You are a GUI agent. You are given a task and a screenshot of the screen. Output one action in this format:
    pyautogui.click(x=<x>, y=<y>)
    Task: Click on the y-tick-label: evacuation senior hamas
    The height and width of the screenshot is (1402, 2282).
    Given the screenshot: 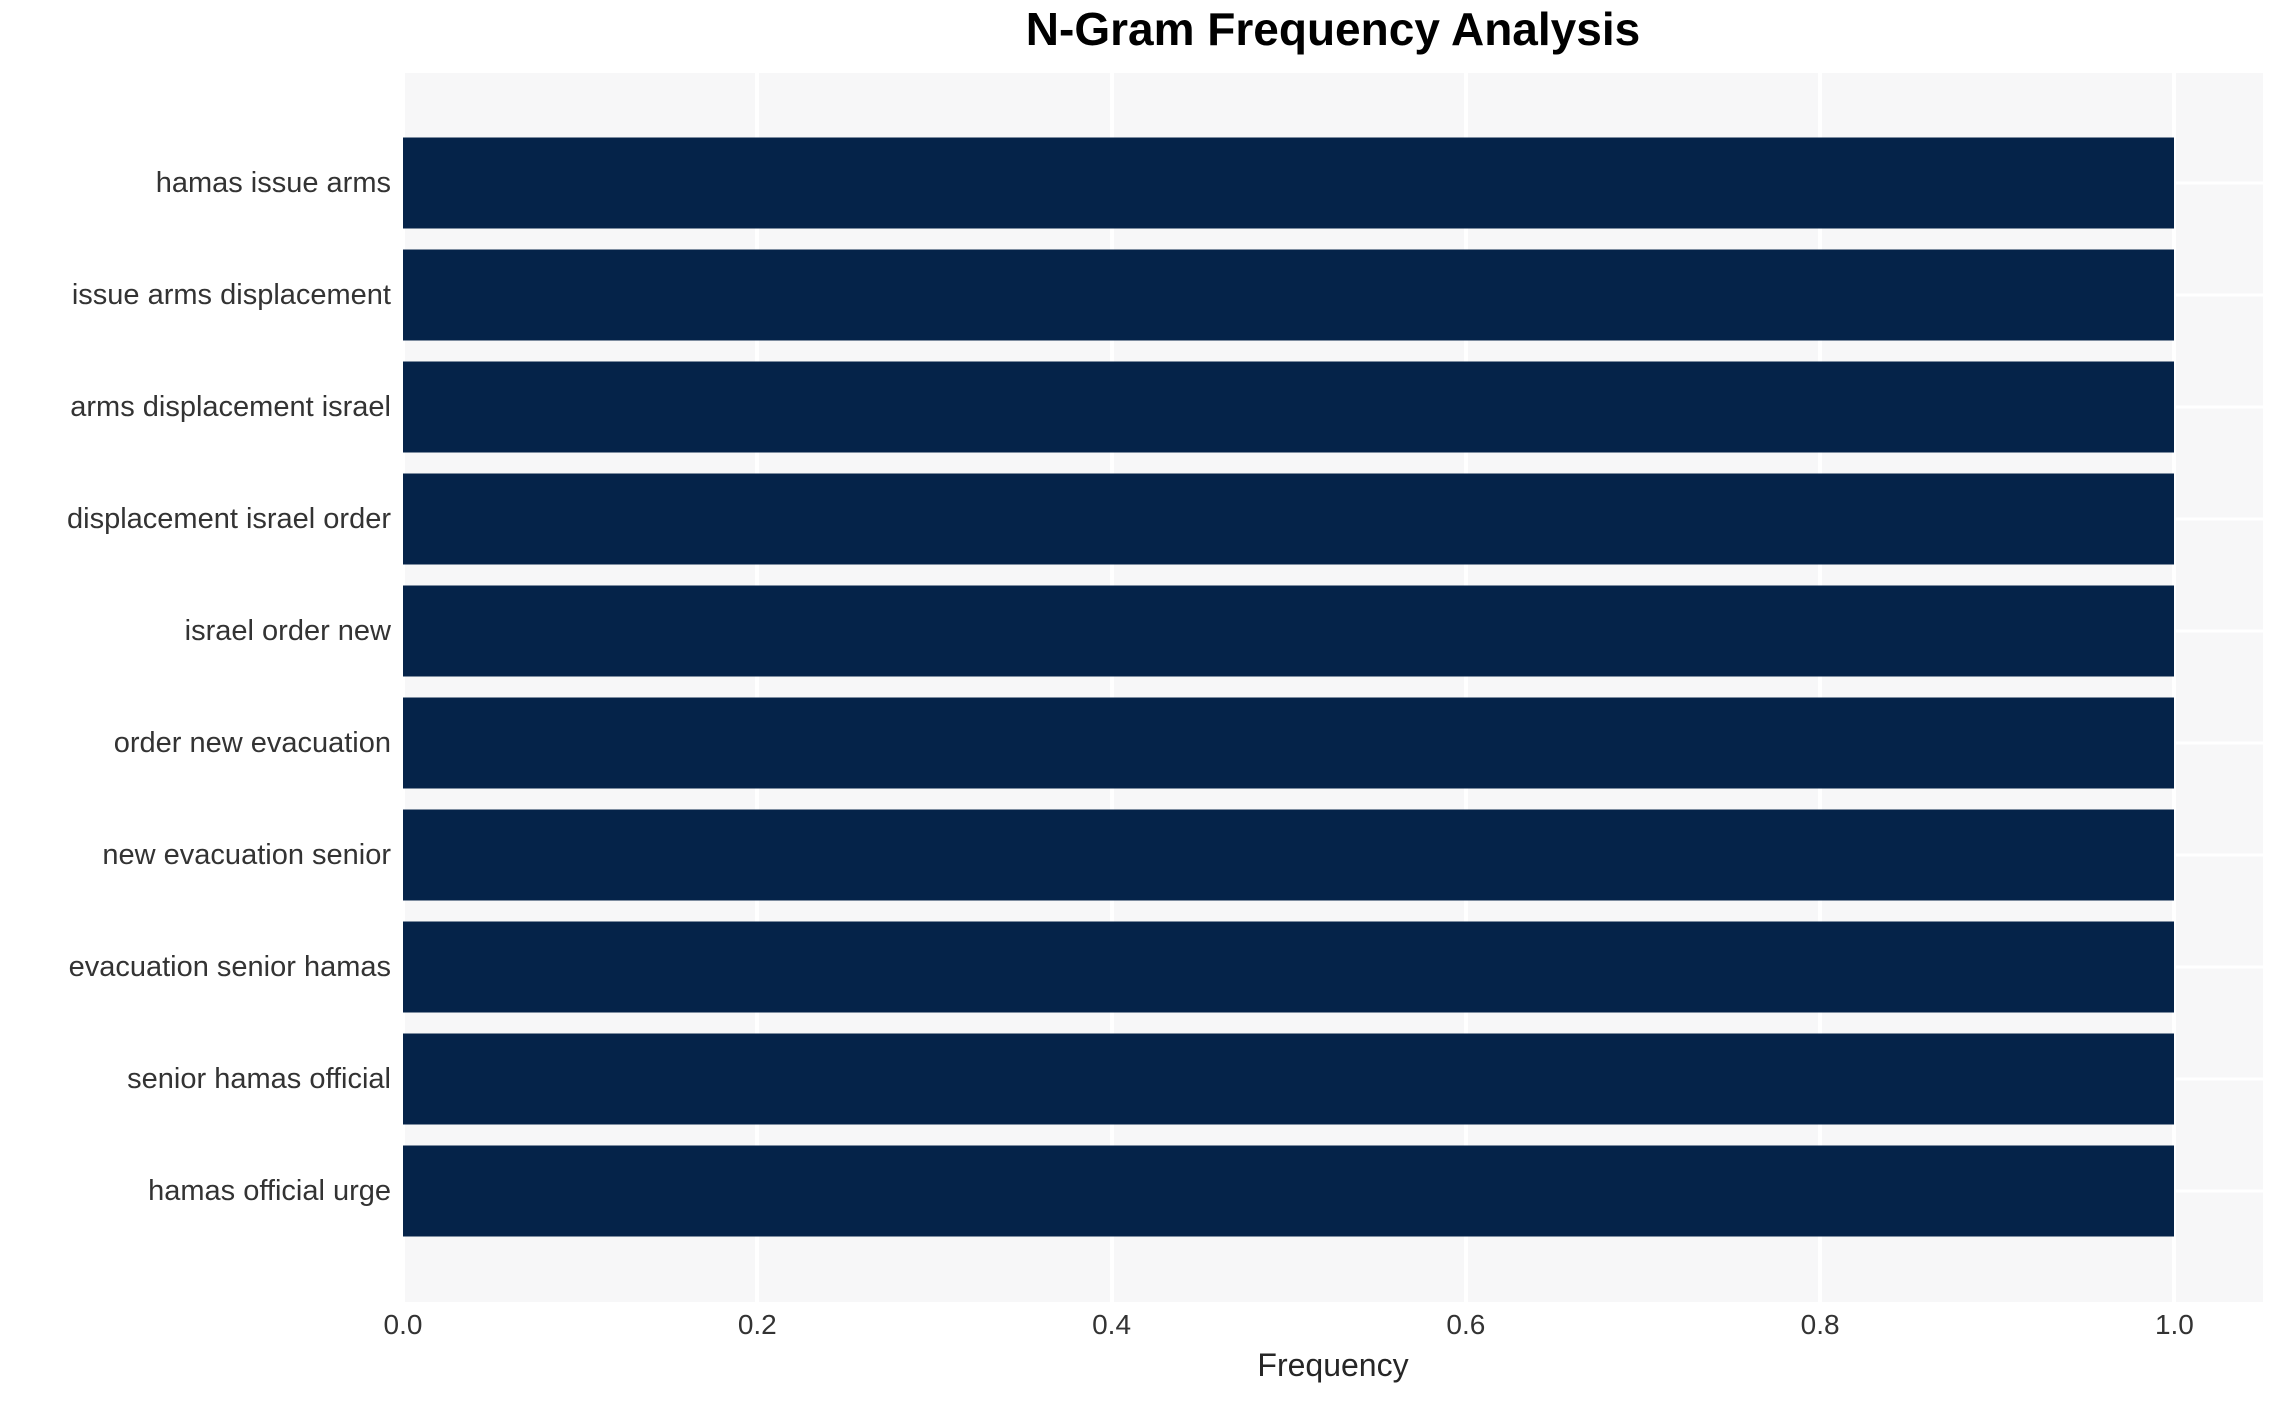 What is the action you would take?
    pyautogui.click(x=229, y=966)
    